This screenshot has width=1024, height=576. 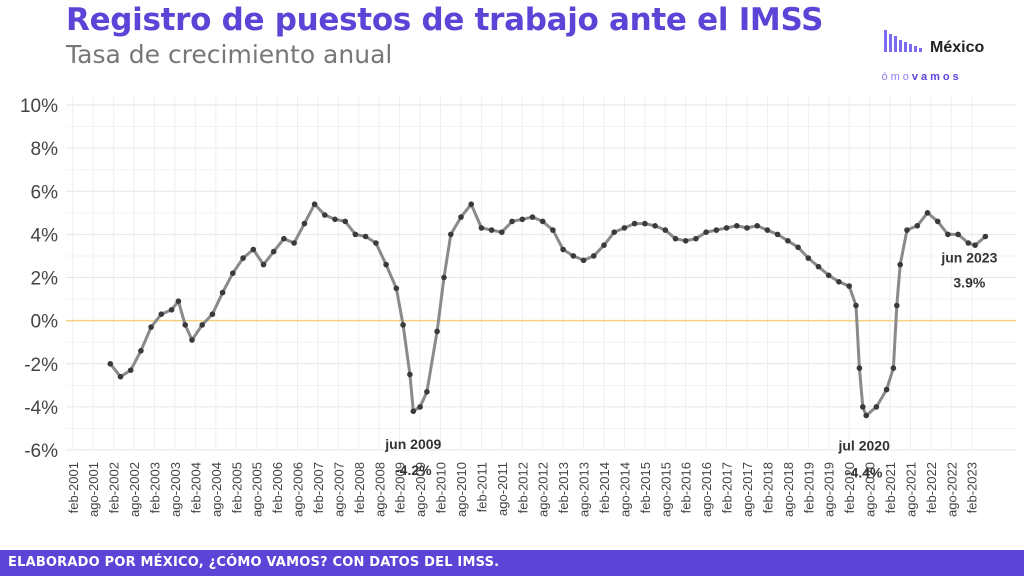 What do you see at coordinates (870, 489) in the screenshot?
I see `x-tick-label: ago-2020` at bounding box center [870, 489].